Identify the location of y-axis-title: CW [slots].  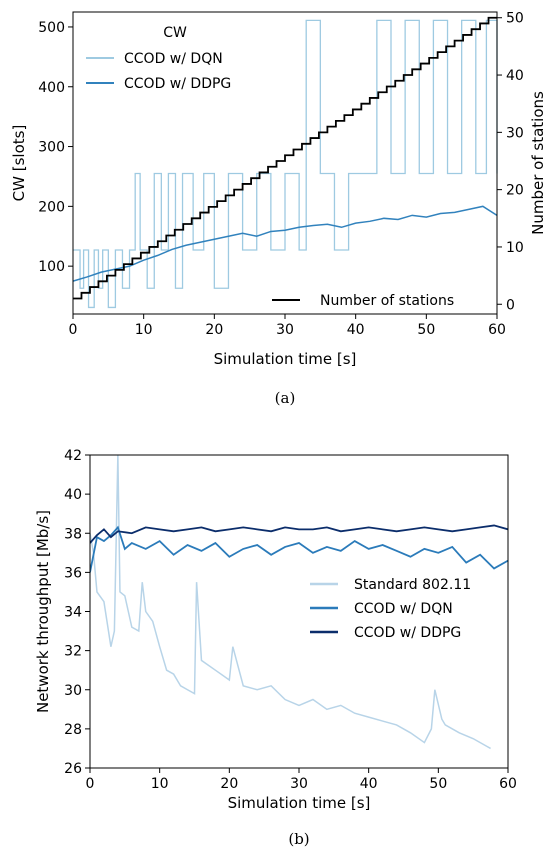
(19, 163).